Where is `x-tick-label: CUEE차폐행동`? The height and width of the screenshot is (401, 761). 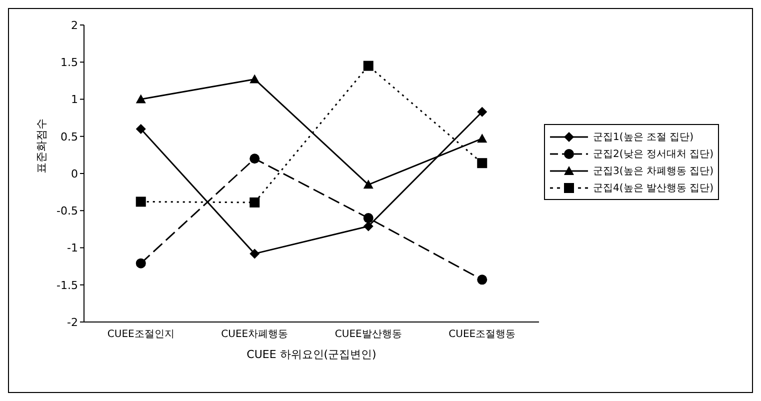
x-tick-label: CUEE차폐행동 is located at coordinates (254, 334).